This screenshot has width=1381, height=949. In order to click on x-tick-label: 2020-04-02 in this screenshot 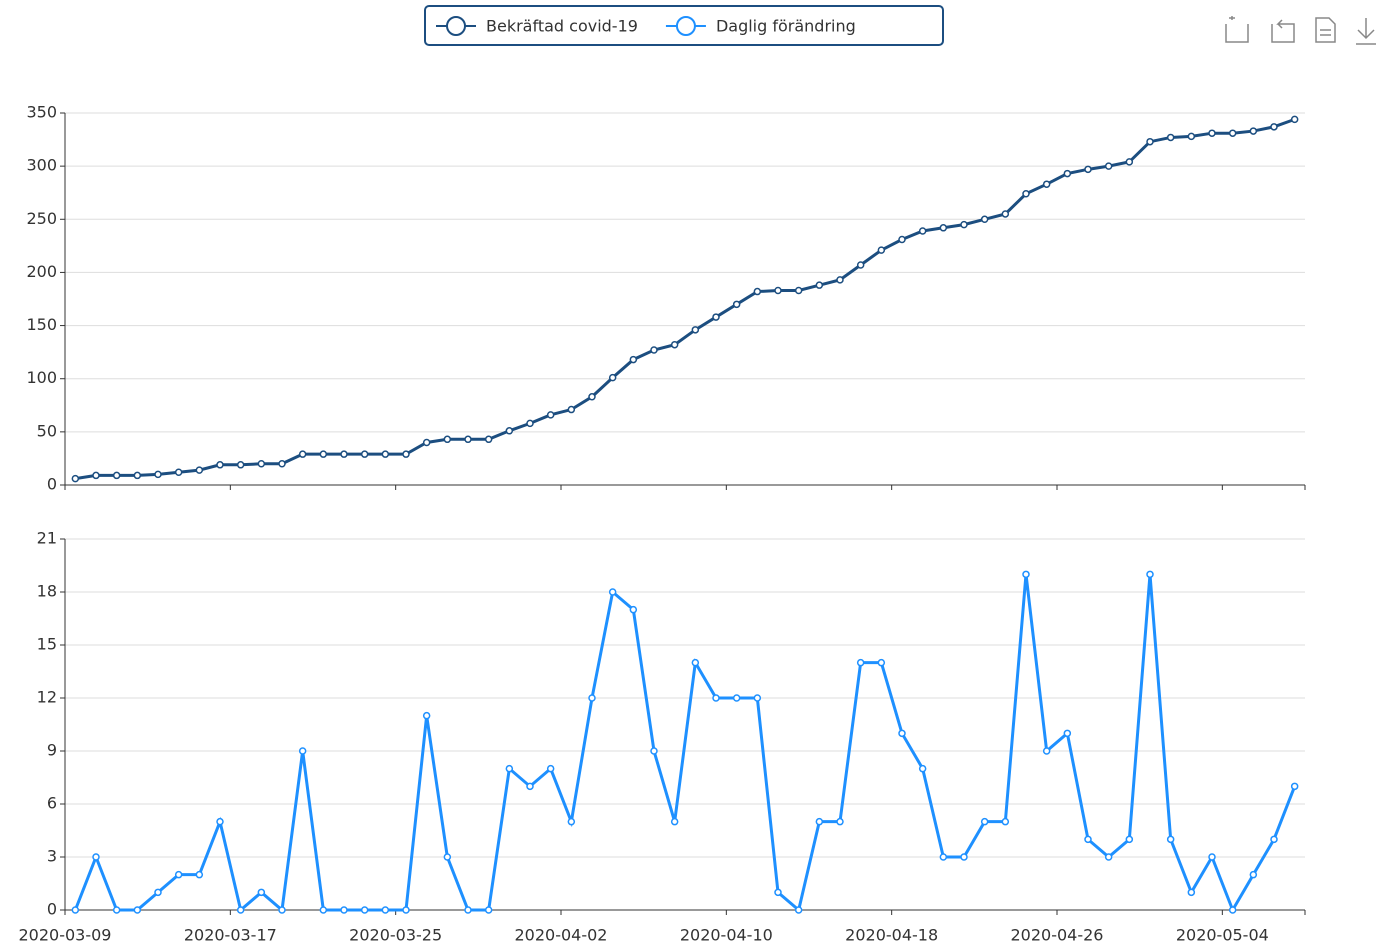, I will do `click(561, 935)`.